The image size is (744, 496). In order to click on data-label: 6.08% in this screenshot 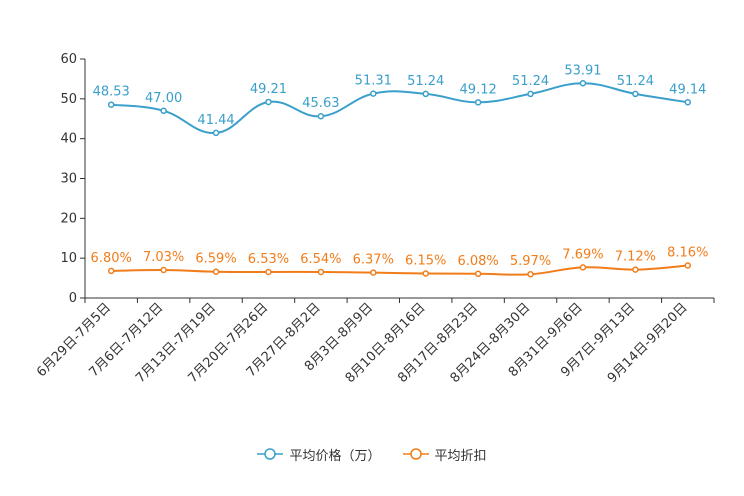, I will do `click(477, 261)`.